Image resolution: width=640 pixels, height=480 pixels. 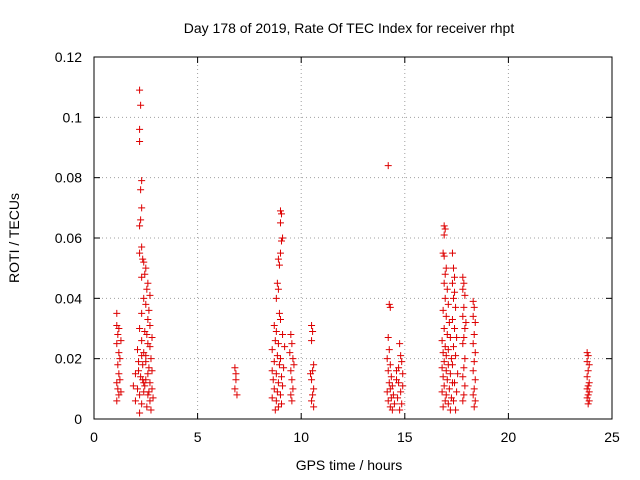 What do you see at coordinates (14, 238) in the screenshot?
I see `y-axis-label: ROTI / TECUs` at bounding box center [14, 238].